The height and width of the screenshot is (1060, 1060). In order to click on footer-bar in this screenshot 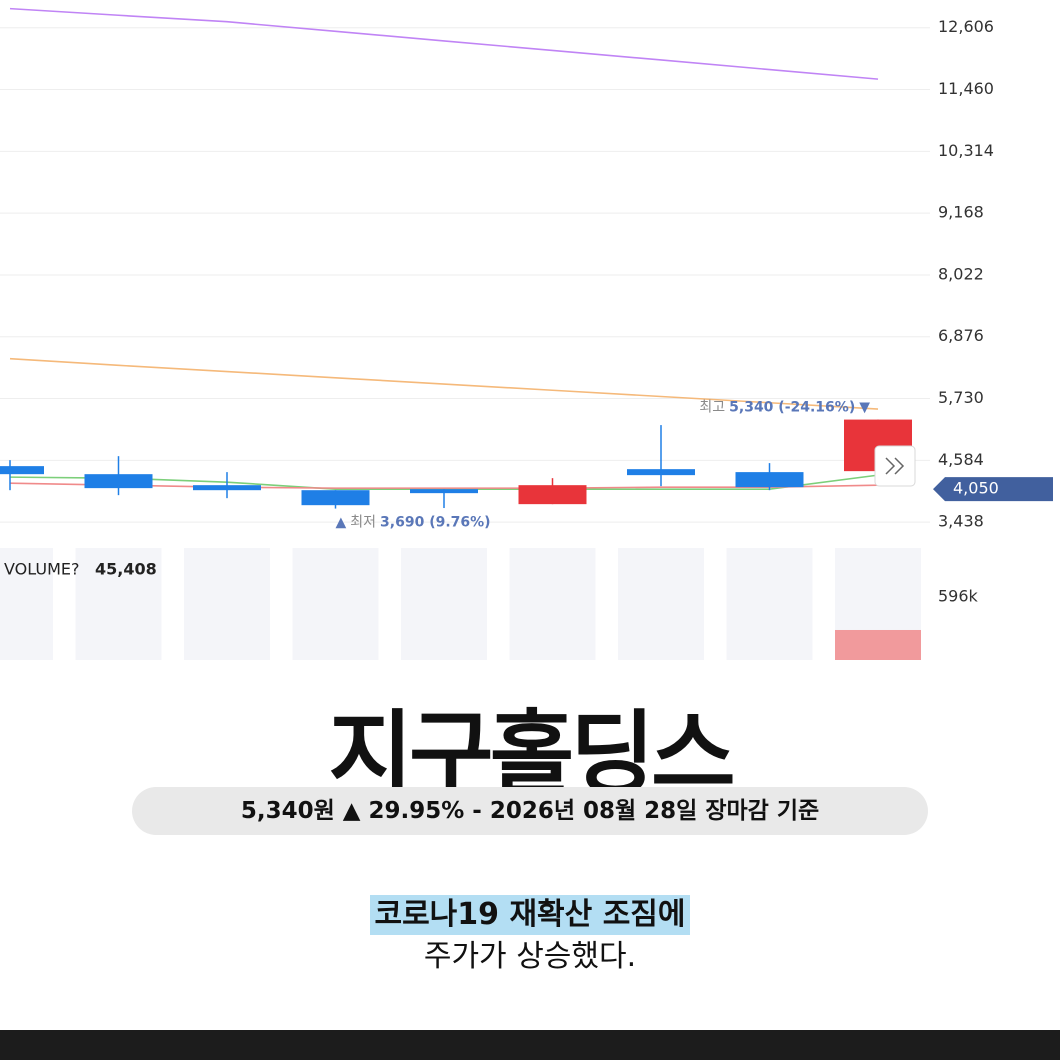, I will do `click(530, 1045)`.